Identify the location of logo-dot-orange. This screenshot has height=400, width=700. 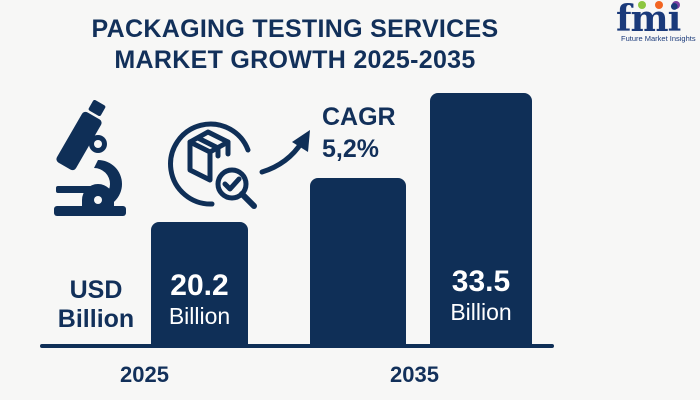
(659, 5).